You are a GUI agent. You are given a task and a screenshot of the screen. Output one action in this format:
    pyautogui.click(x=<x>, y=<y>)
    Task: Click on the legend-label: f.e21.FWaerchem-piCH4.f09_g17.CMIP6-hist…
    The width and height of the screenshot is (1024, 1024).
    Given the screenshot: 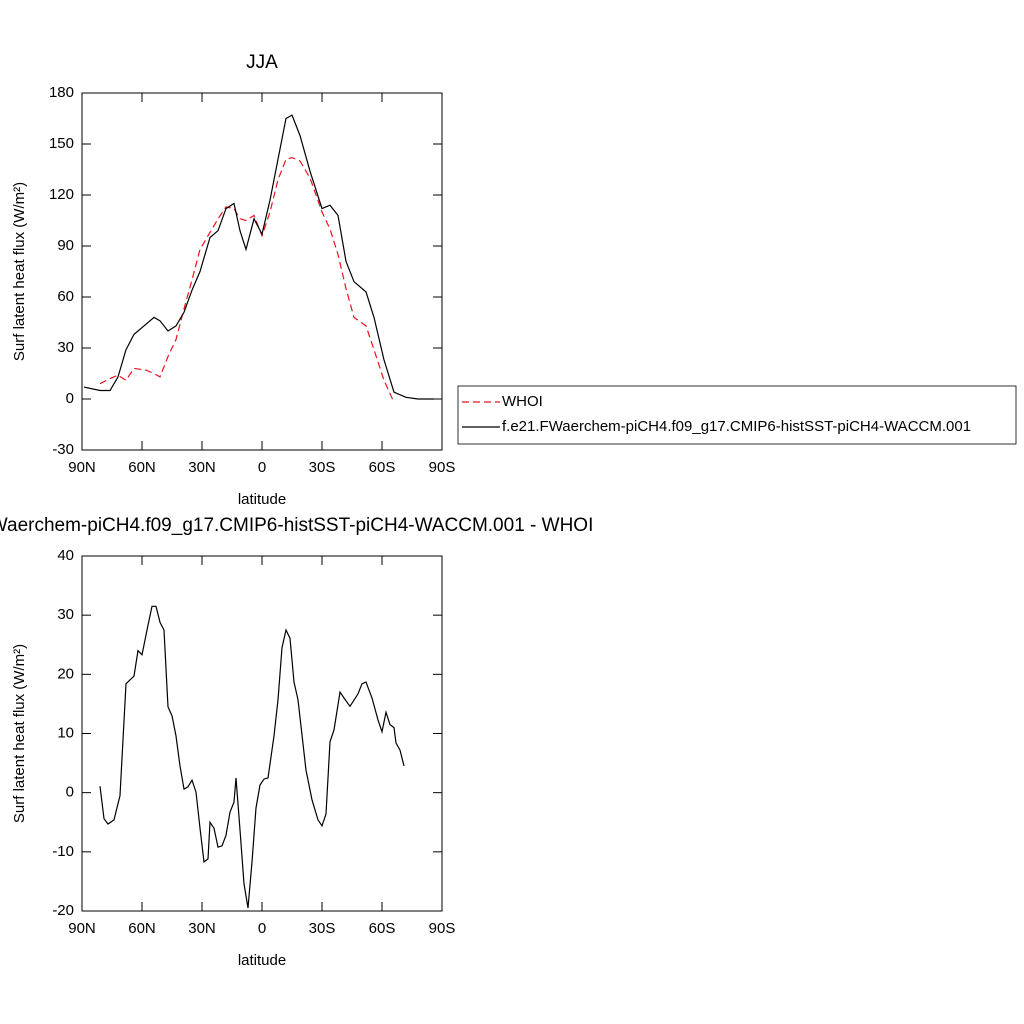 What is the action you would take?
    pyautogui.click(x=736, y=426)
    